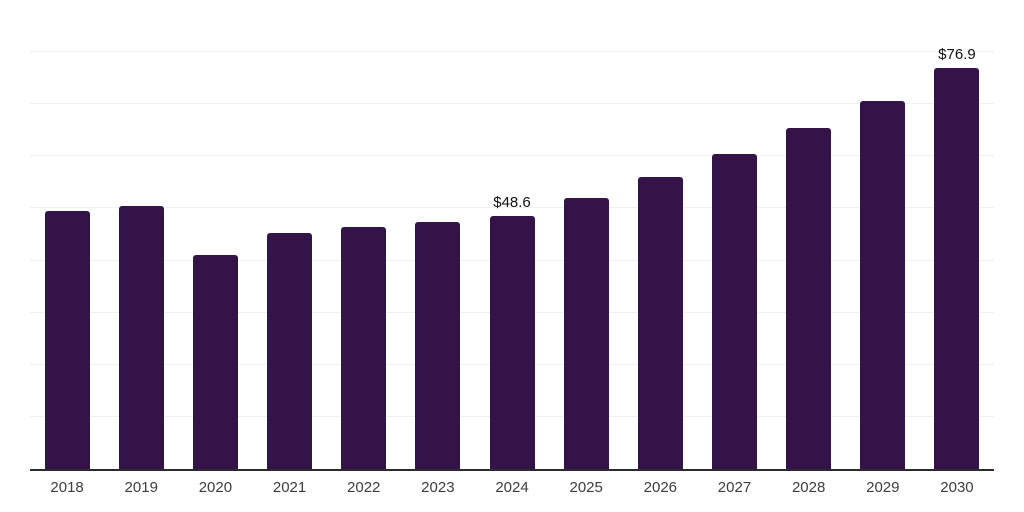  What do you see at coordinates (512, 202) in the screenshot?
I see `bar-value-label-2024: $48.6` at bounding box center [512, 202].